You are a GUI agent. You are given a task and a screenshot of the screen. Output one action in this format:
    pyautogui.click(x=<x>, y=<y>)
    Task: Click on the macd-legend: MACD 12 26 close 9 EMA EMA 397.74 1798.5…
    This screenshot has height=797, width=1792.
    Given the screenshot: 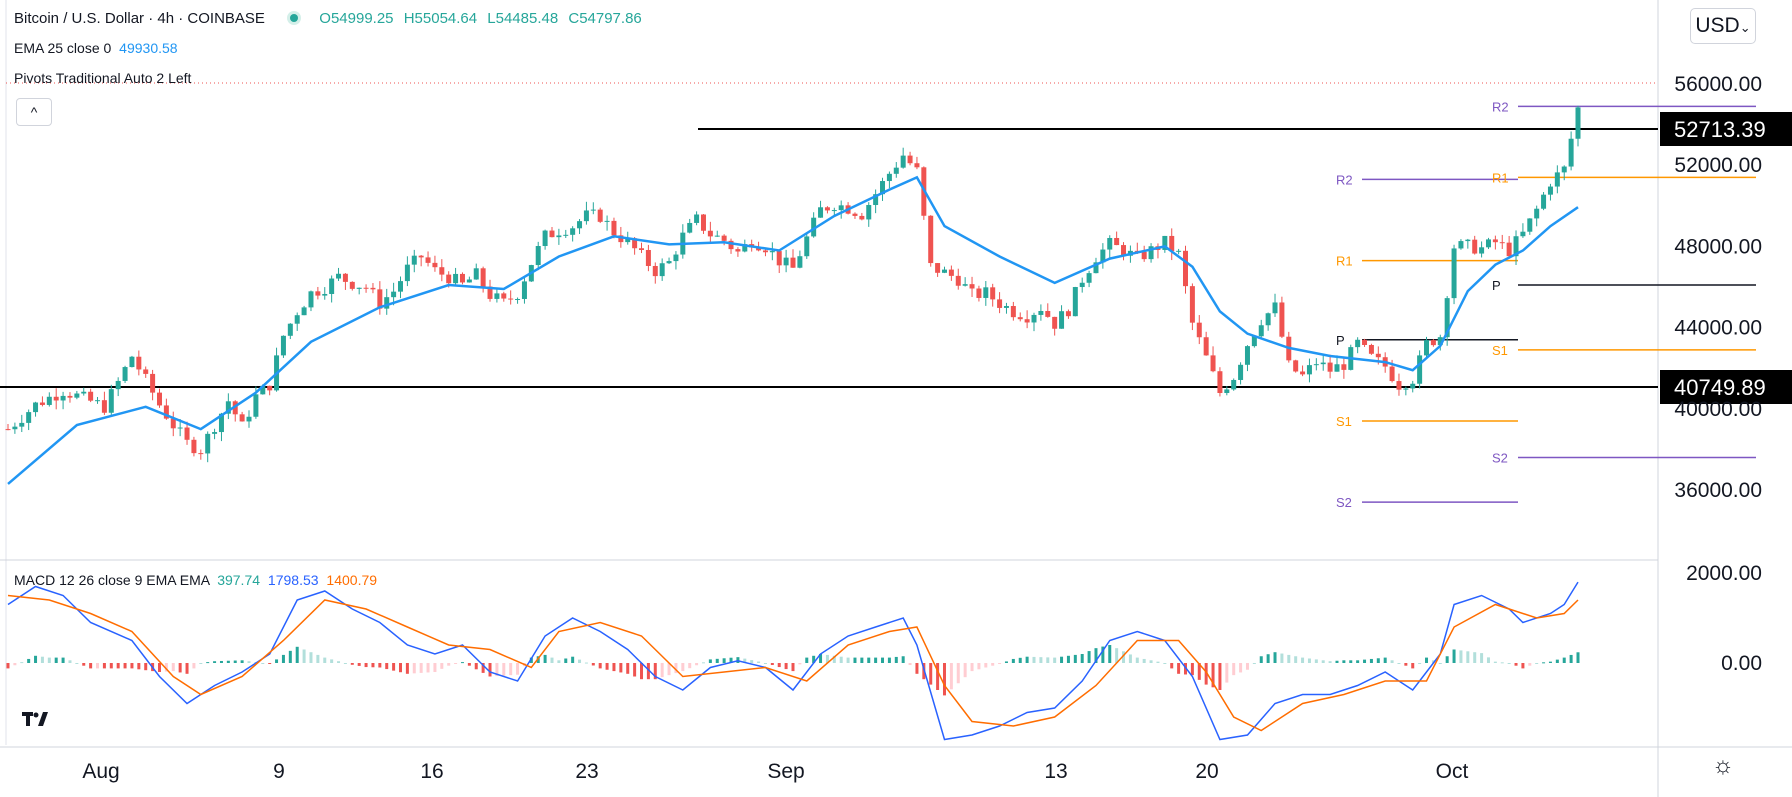 What is the action you would take?
    pyautogui.click(x=195, y=580)
    